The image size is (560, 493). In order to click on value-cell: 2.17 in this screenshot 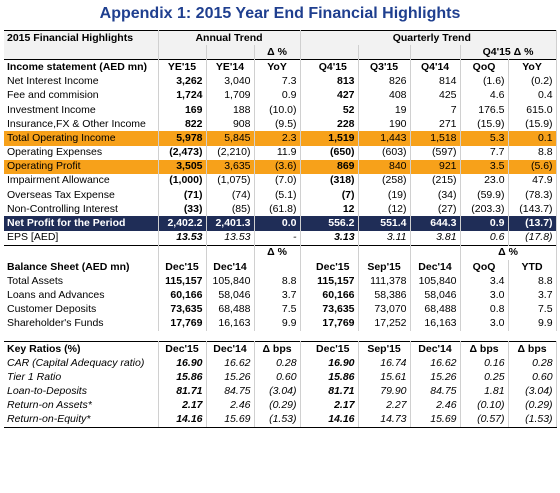, I will do `click(333, 405)`.